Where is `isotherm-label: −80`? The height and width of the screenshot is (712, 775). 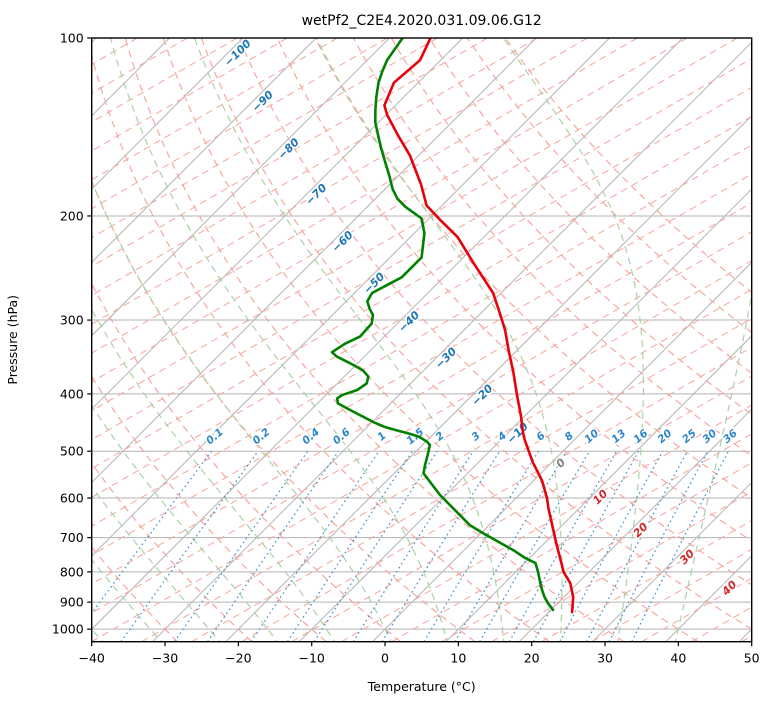
isotherm-label: −80 is located at coordinates (288, 148).